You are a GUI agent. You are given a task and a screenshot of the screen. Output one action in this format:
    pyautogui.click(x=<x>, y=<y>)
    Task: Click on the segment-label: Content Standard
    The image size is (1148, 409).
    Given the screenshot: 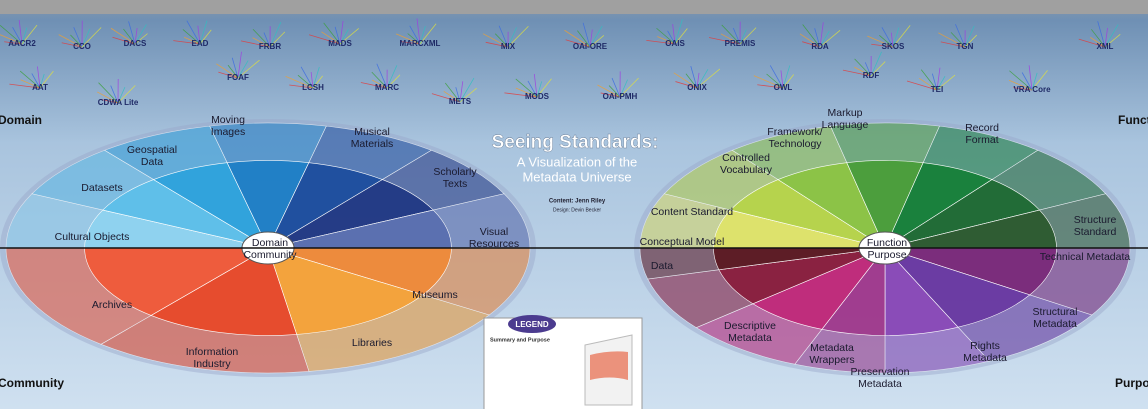 What is the action you would take?
    pyautogui.click(x=692, y=212)
    